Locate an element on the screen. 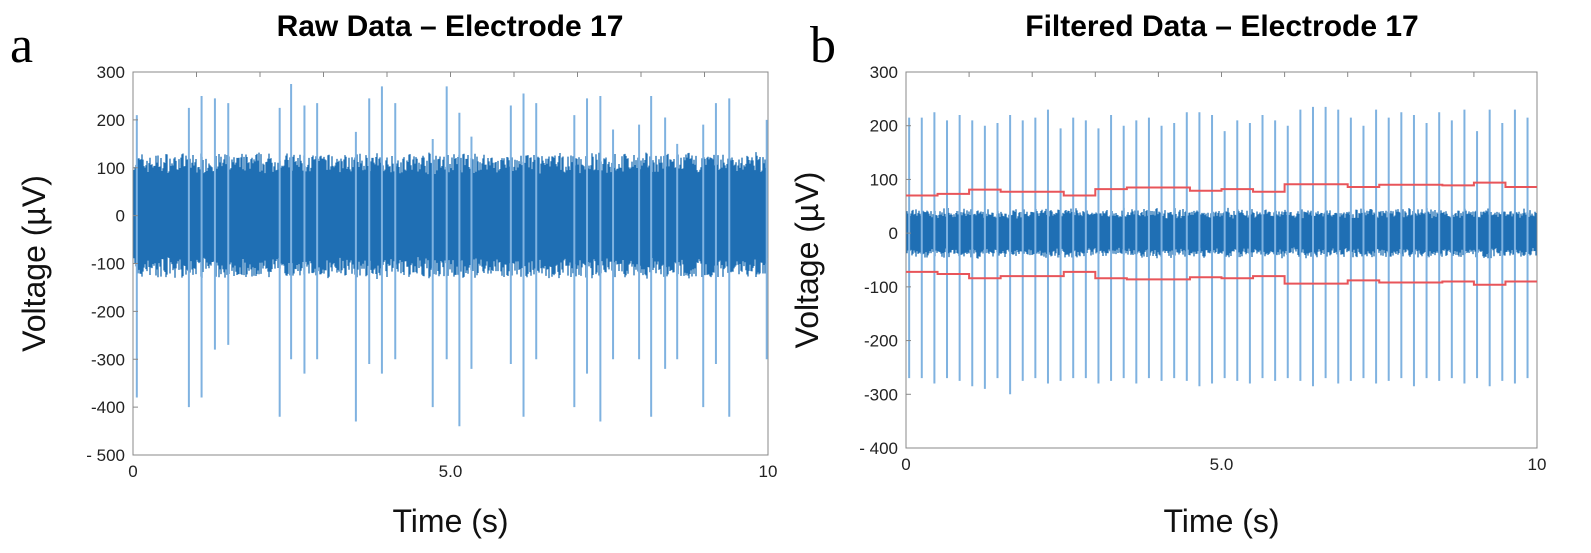  y-tick-label: - 500 is located at coordinates (105, 455).